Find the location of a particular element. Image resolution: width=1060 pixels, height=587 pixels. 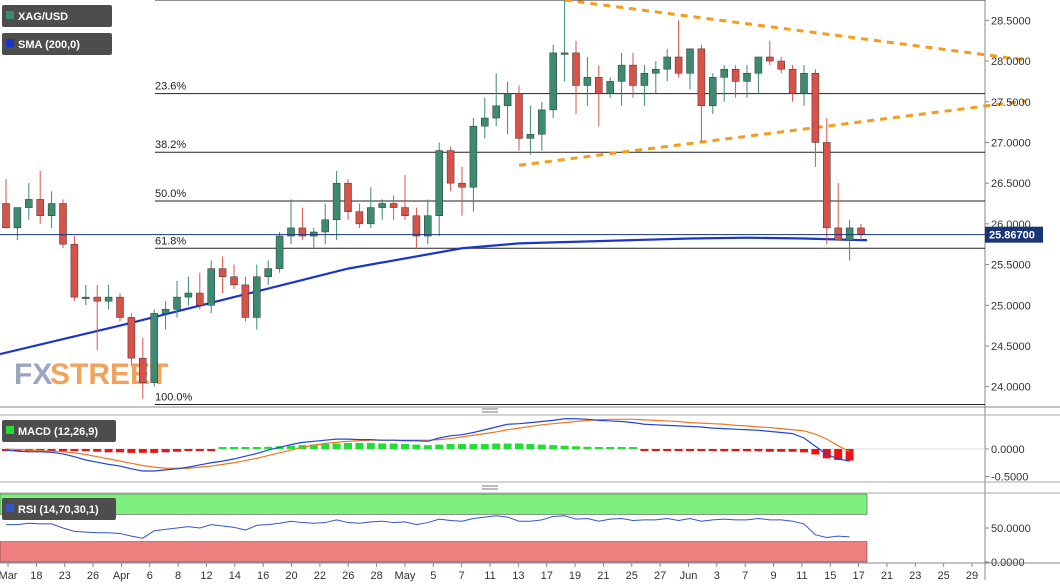

macd-resize-handle is located at coordinates (490, 410).